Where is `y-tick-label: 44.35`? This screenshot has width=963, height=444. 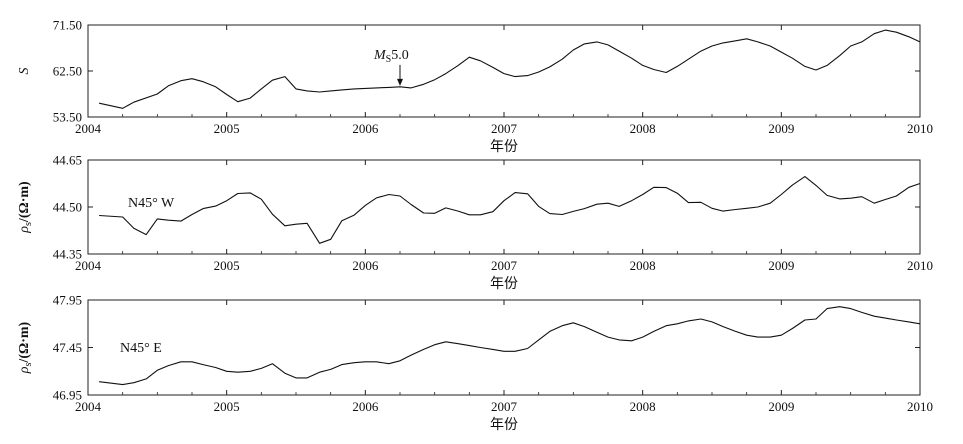 y-tick-label: 44.35 is located at coordinates (67, 254).